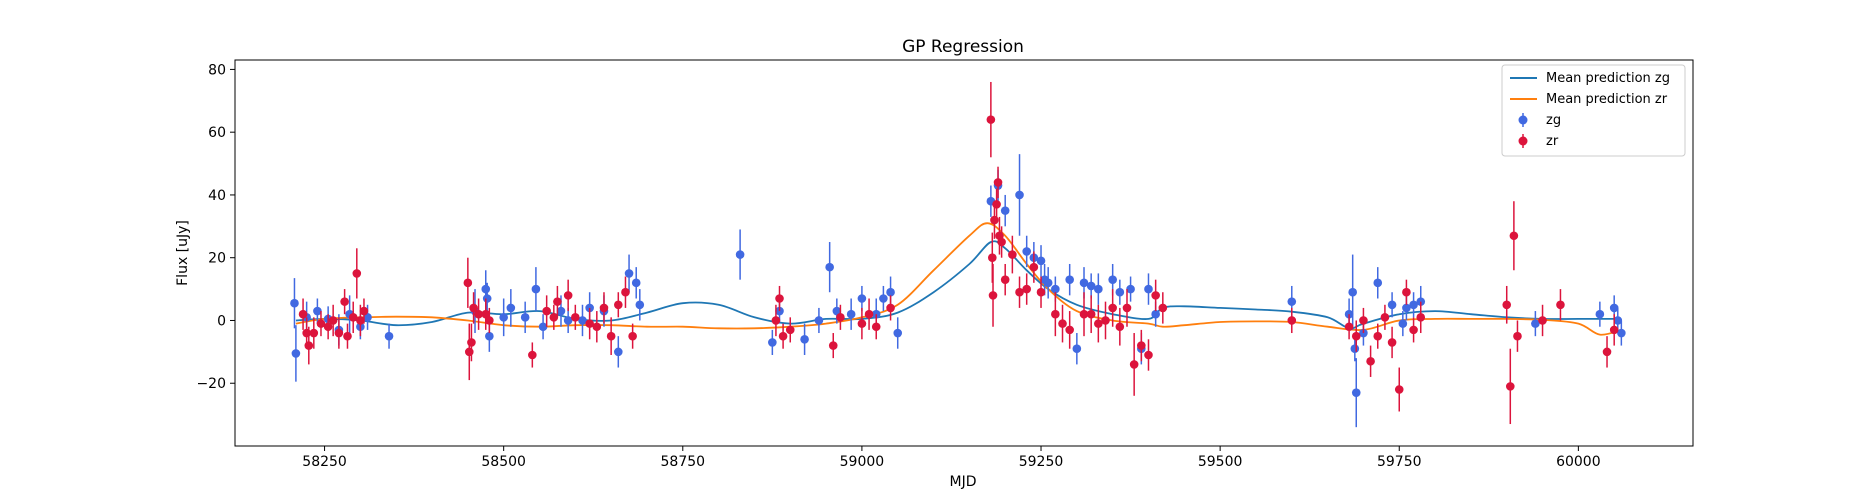 The height and width of the screenshot is (500, 1875). What do you see at coordinates (963, 47) in the screenshot?
I see `chart-title: GP Regression` at bounding box center [963, 47].